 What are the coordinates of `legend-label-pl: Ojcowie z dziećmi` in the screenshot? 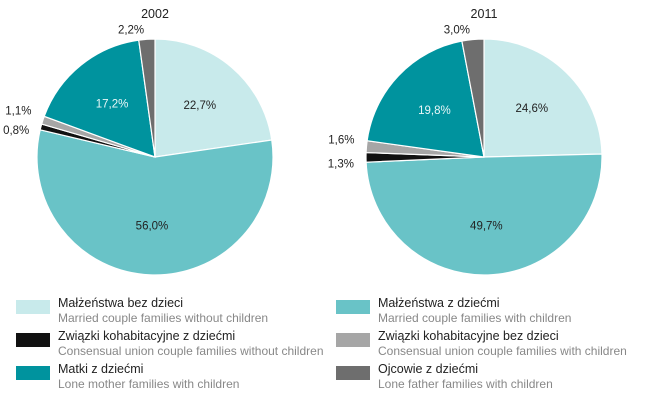 It's located at (428, 369).